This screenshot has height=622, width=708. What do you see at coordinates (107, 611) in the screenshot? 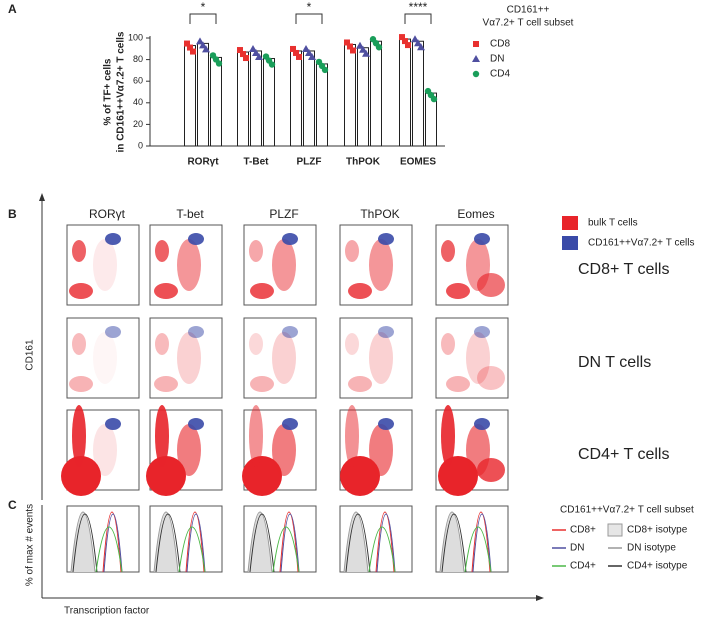
I see `axis-label: Transcription factor` at bounding box center [107, 611].